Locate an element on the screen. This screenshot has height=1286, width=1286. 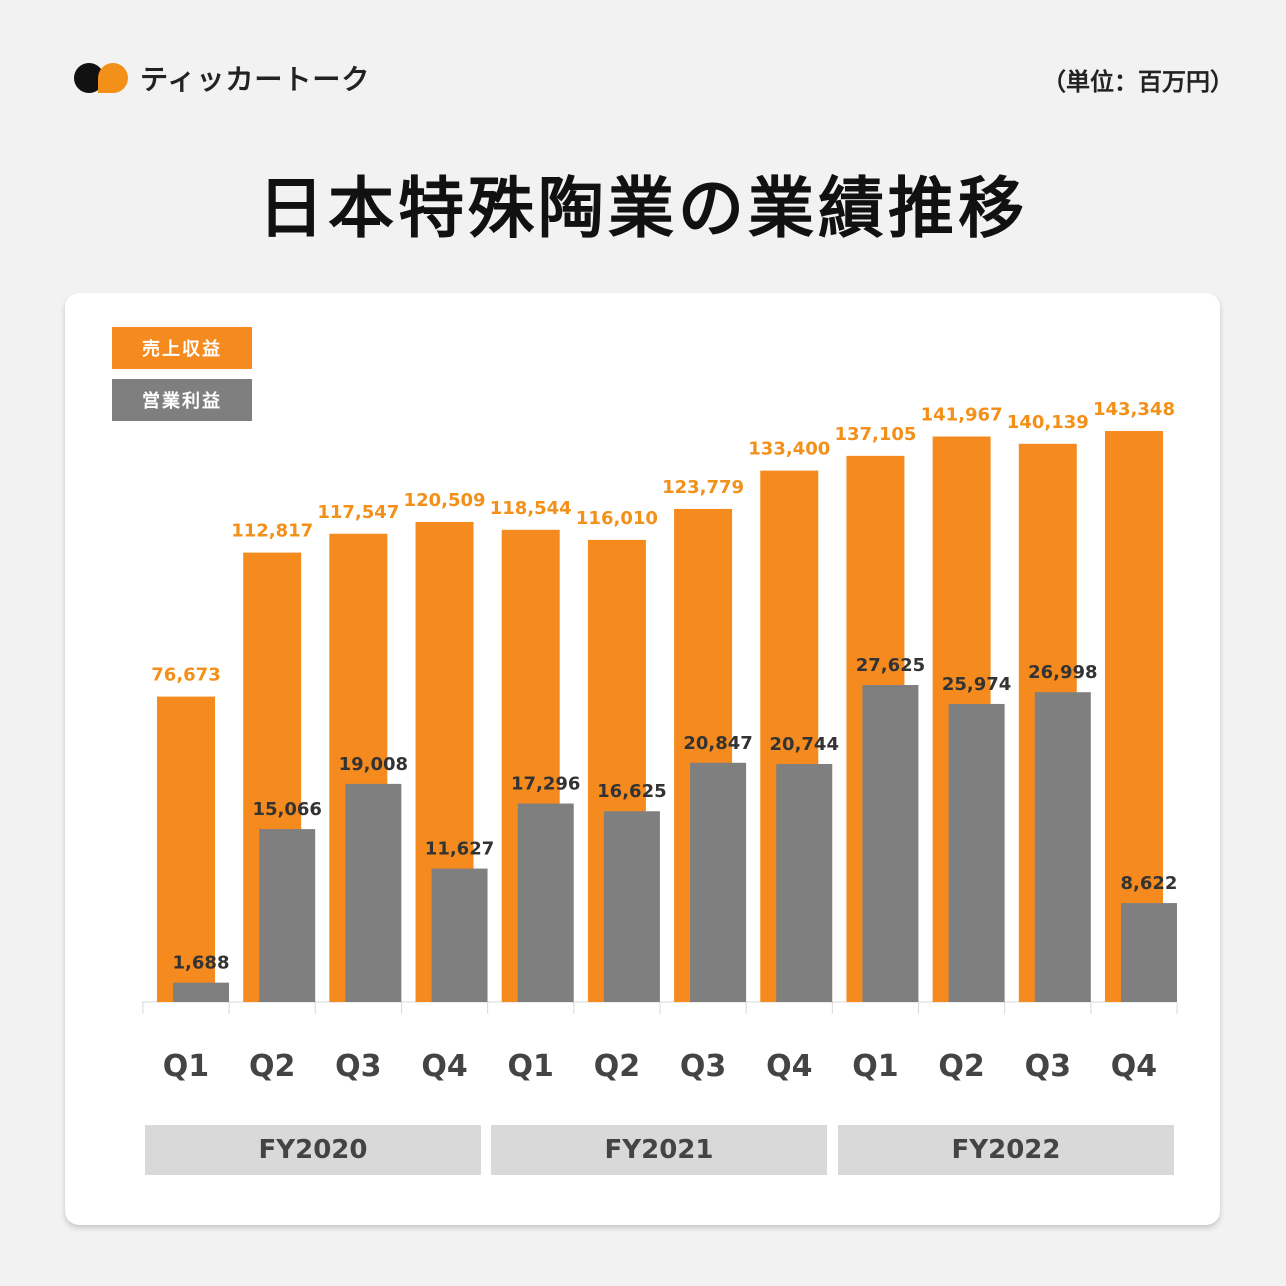
operating-profit-value-label: 20,744 is located at coordinates (804, 744).